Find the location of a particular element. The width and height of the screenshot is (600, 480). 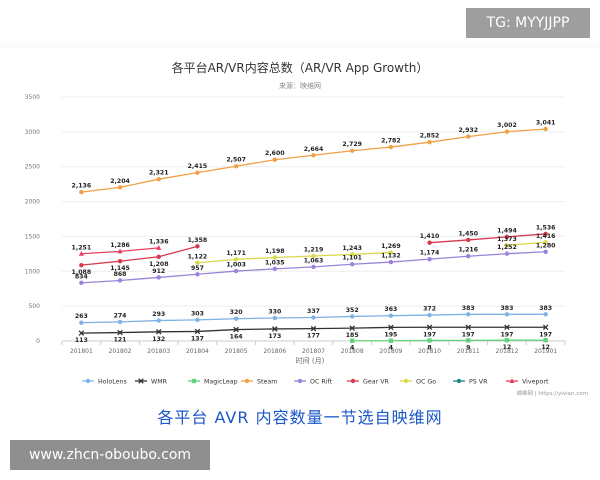

data-label: 1,373 is located at coordinates (507, 239).